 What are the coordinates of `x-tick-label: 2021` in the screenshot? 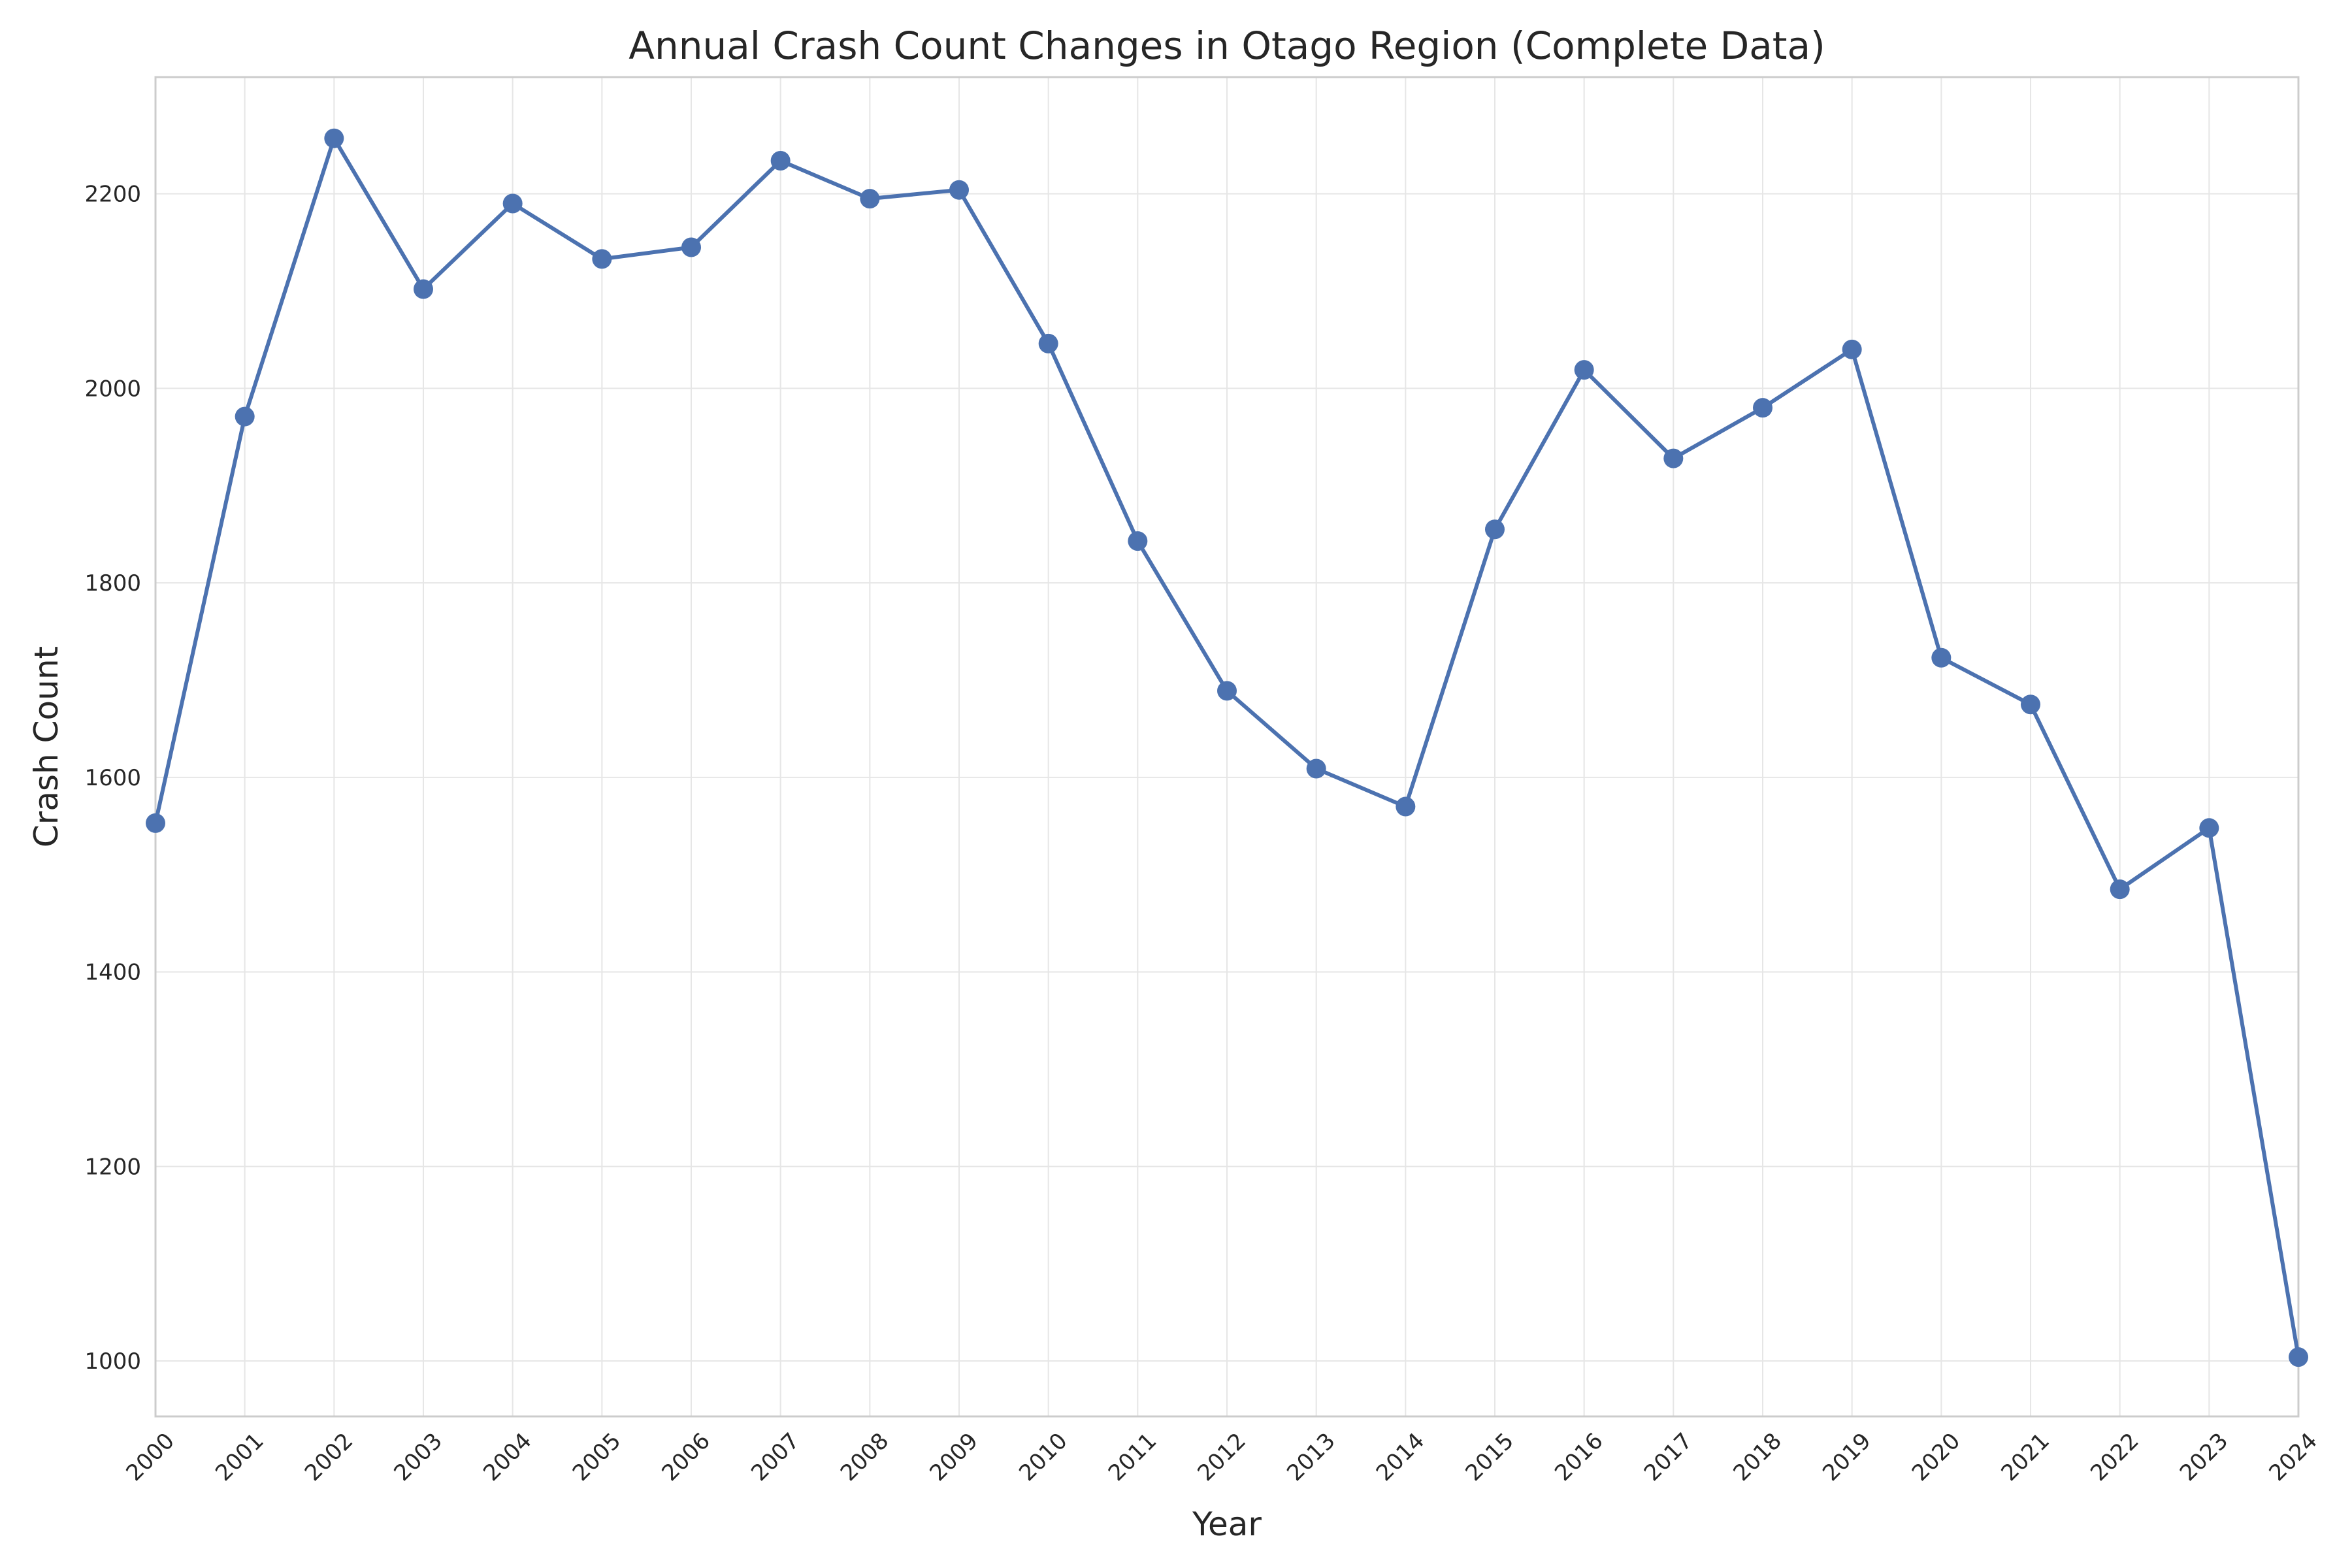 It's located at (2025, 1457).